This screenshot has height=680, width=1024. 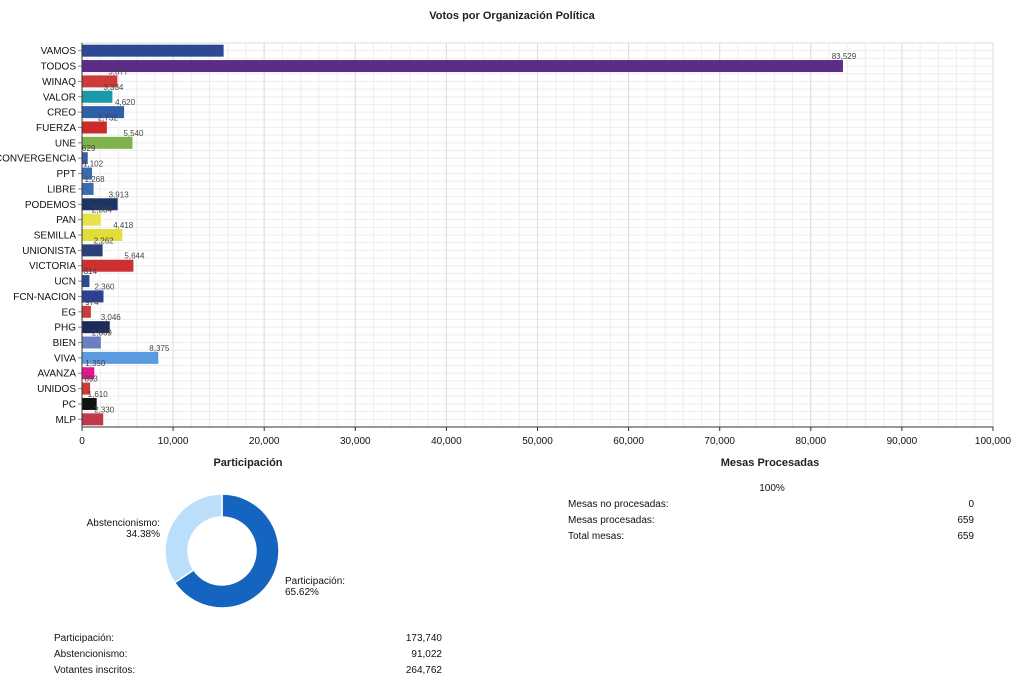 I want to click on data-label: 1,350, so click(x=95, y=363).